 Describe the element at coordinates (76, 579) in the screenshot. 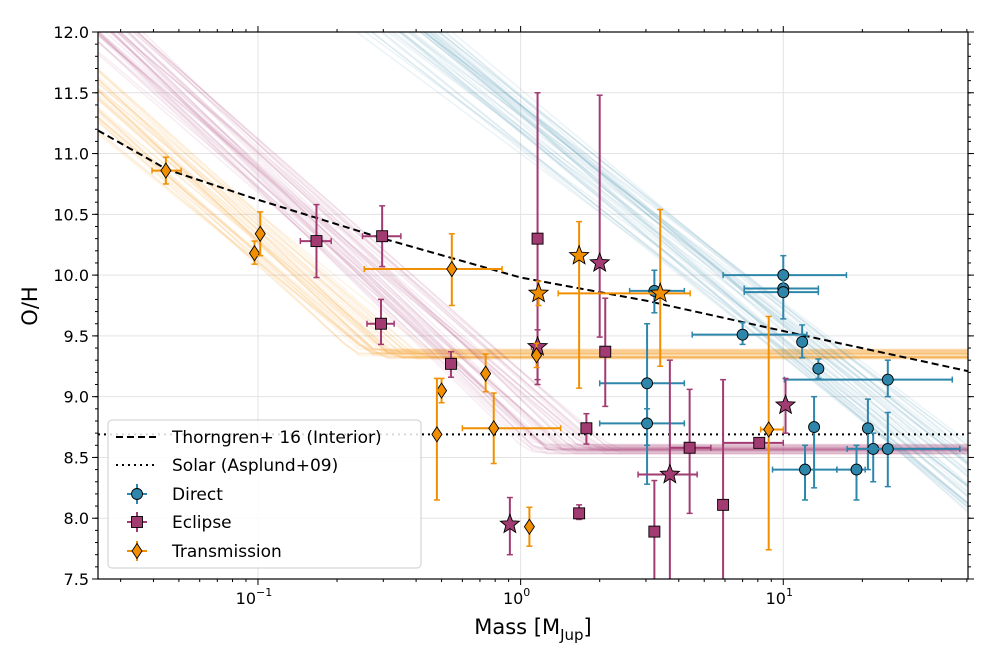

I see `y-tick-label: 7.5` at that location.